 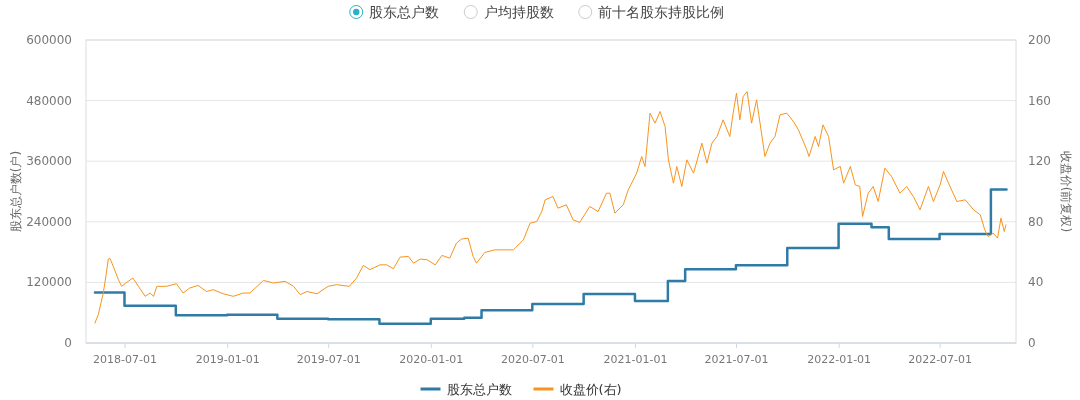 What do you see at coordinates (49, 221) in the screenshot?
I see `y-tick-label: 240000` at bounding box center [49, 221].